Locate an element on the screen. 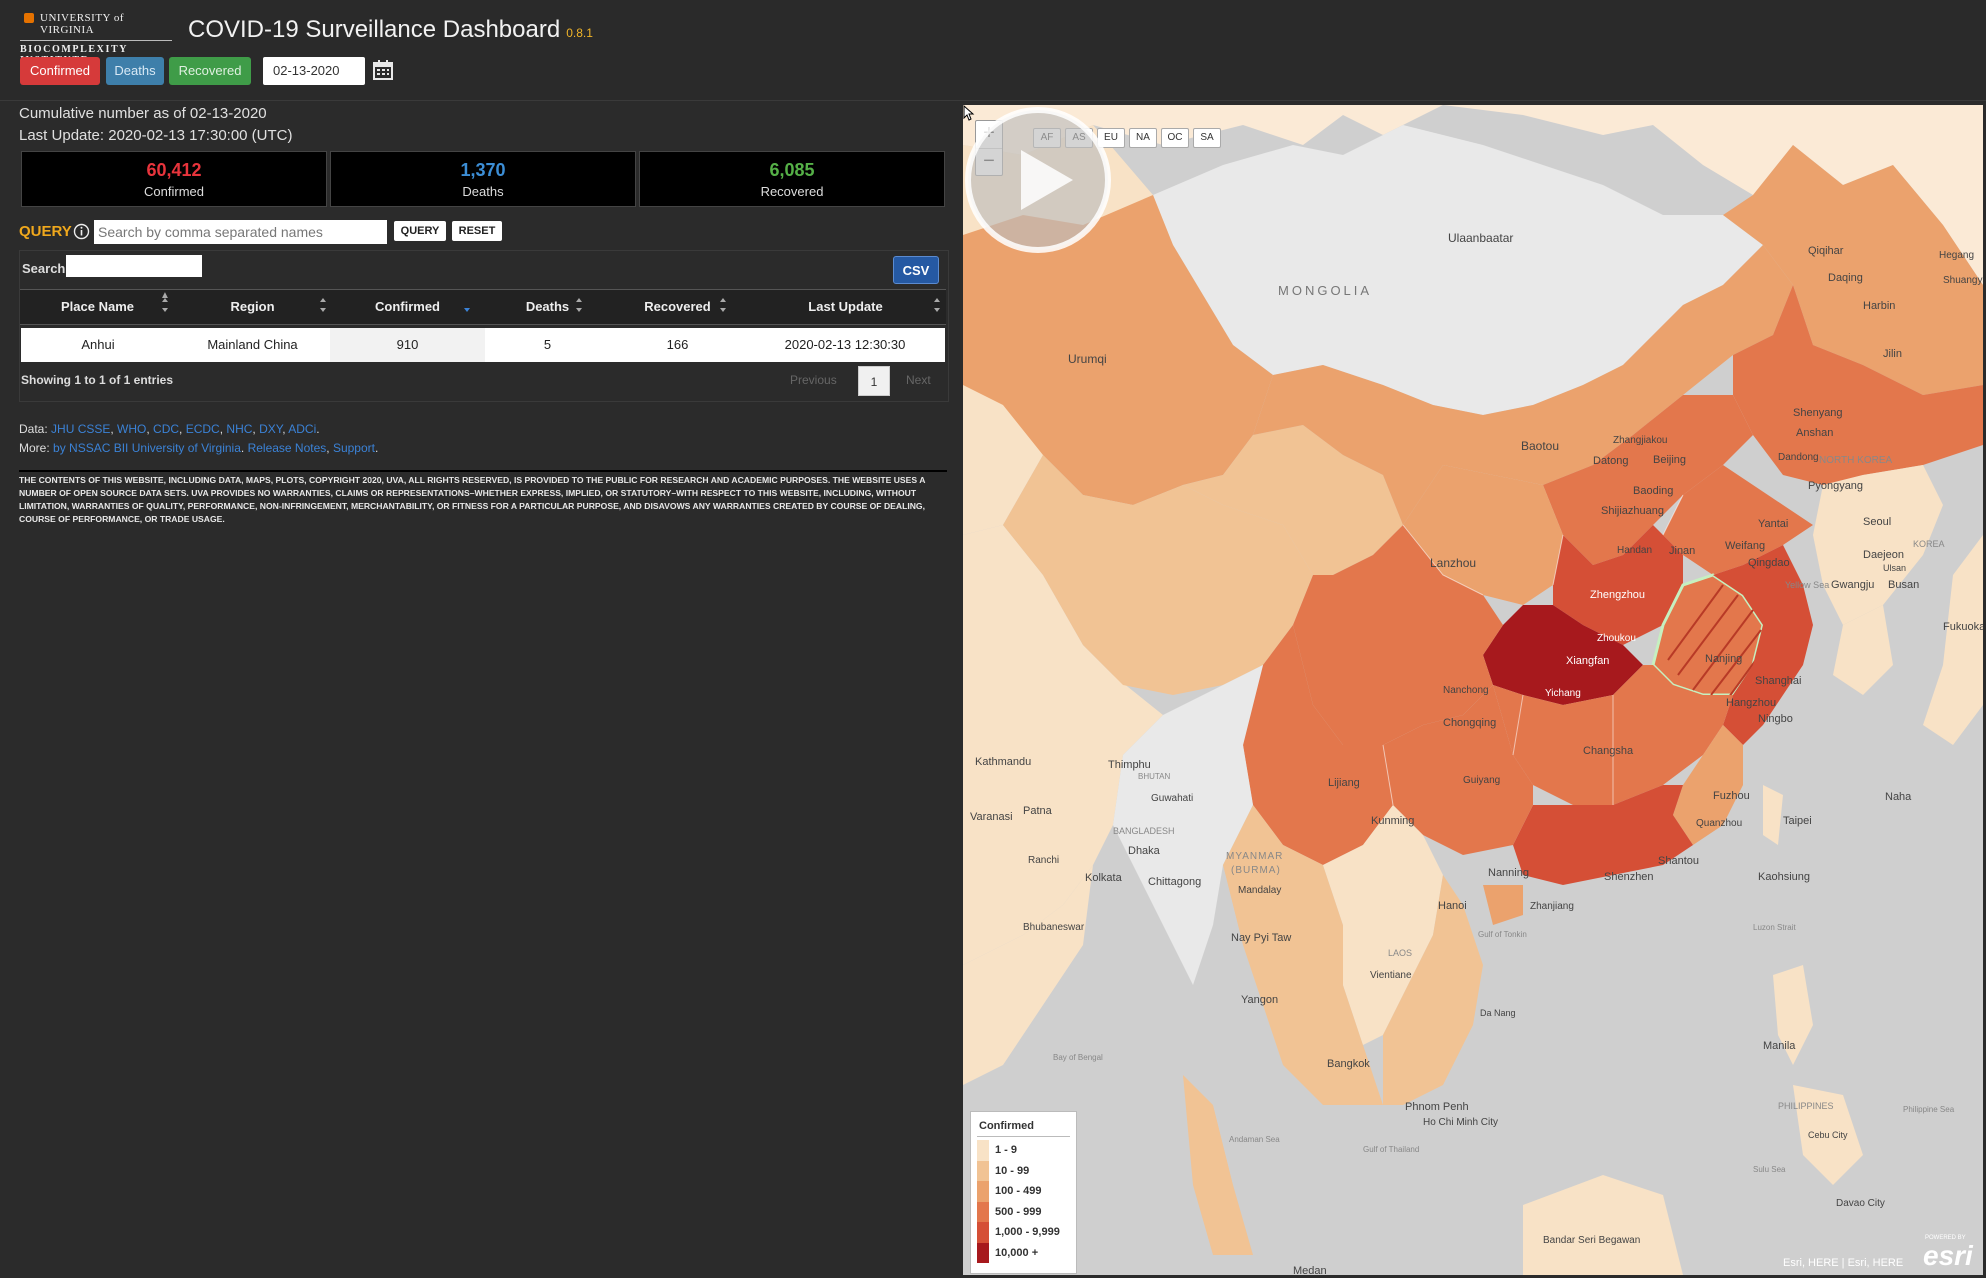  column-last-update: Last Update is located at coordinates (845, 307).